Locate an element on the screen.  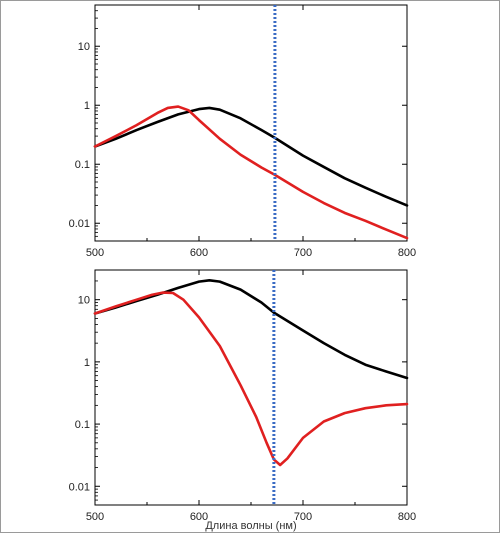
x-axis-title: Длина волны (нм) is located at coordinates (250, 526).